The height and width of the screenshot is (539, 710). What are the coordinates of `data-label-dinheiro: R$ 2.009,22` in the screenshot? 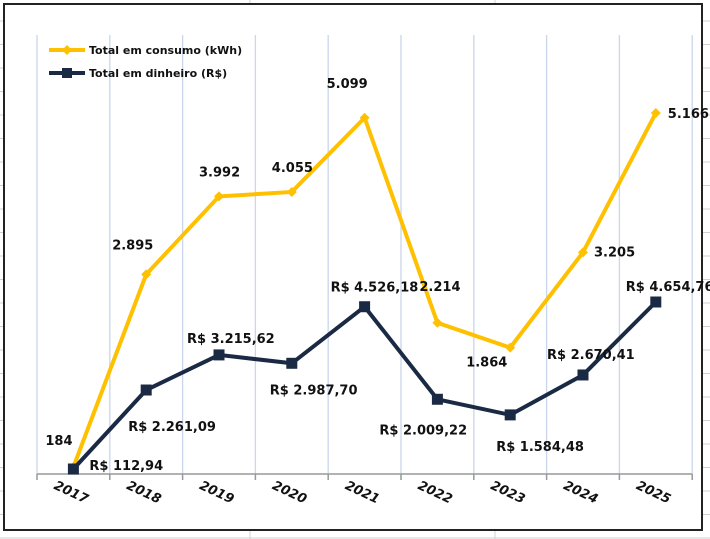 It's located at (423, 430).